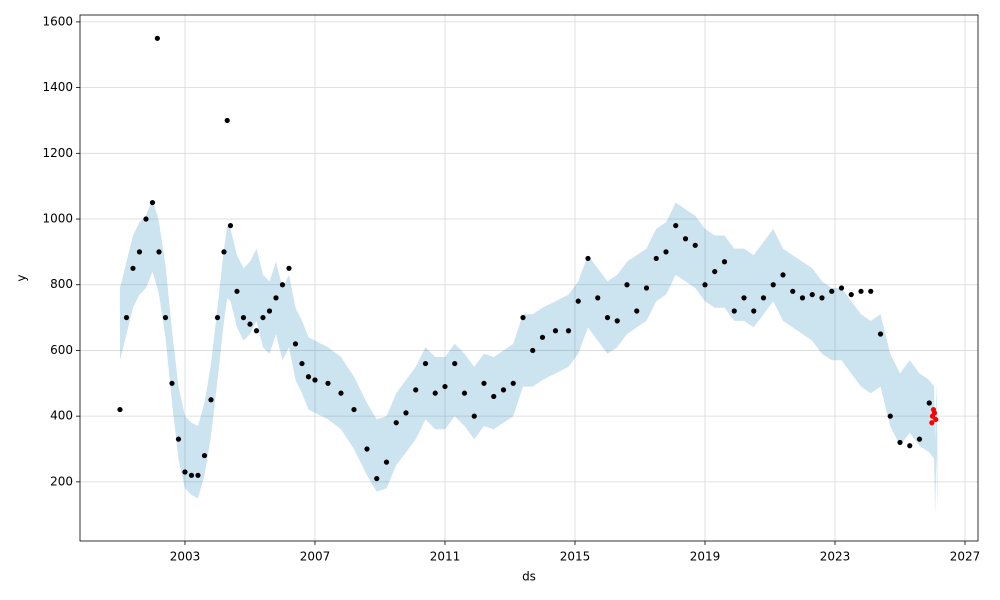 This screenshot has height=600, width=1000. What do you see at coordinates (22, 277) in the screenshot?
I see `y-axis-label: y` at bounding box center [22, 277].